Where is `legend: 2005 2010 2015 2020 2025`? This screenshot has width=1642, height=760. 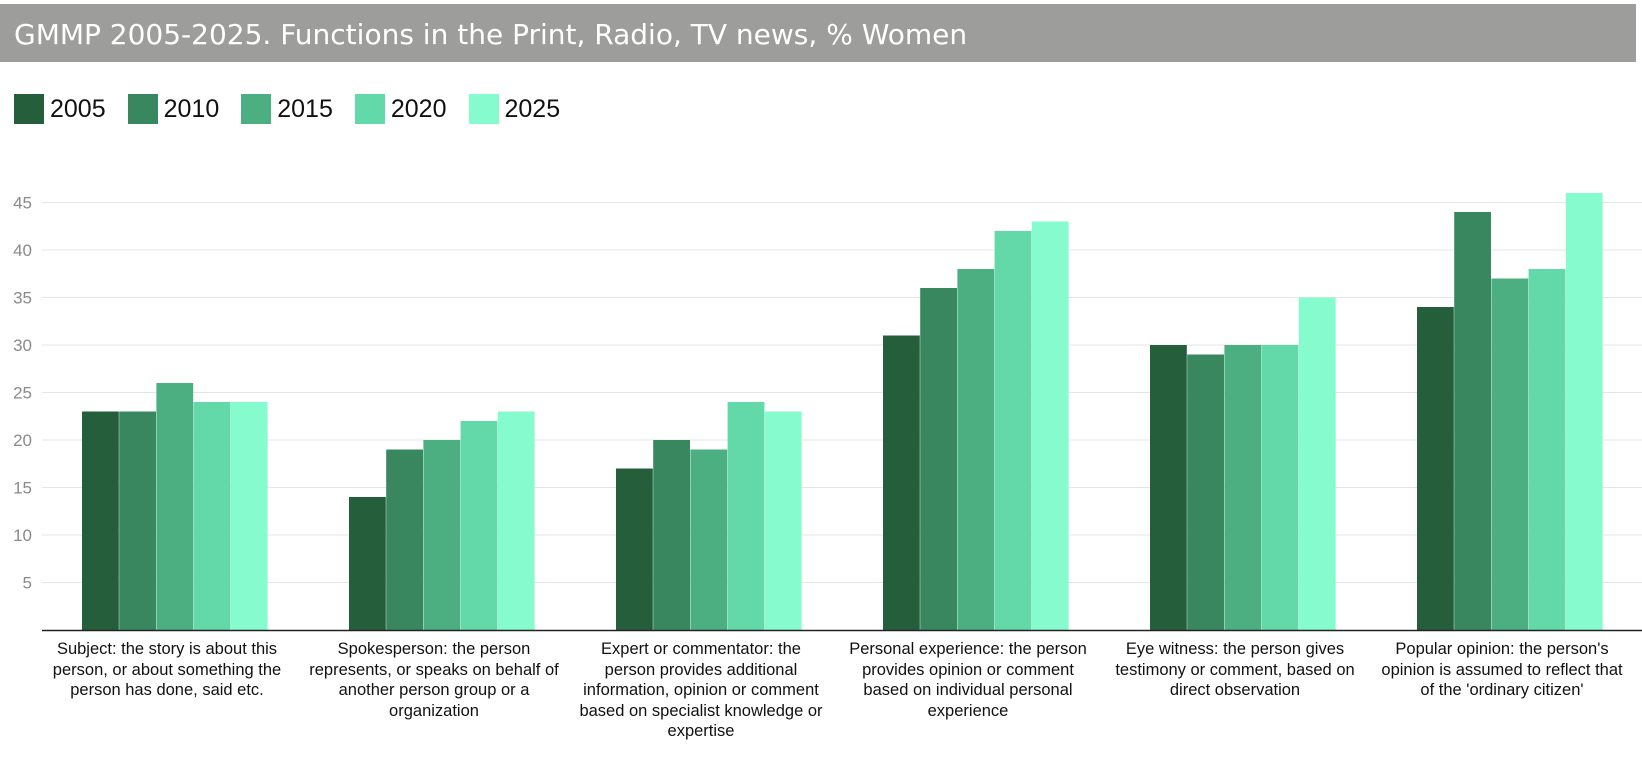
legend: 2005 2010 2015 2020 2025 is located at coordinates (298, 109).